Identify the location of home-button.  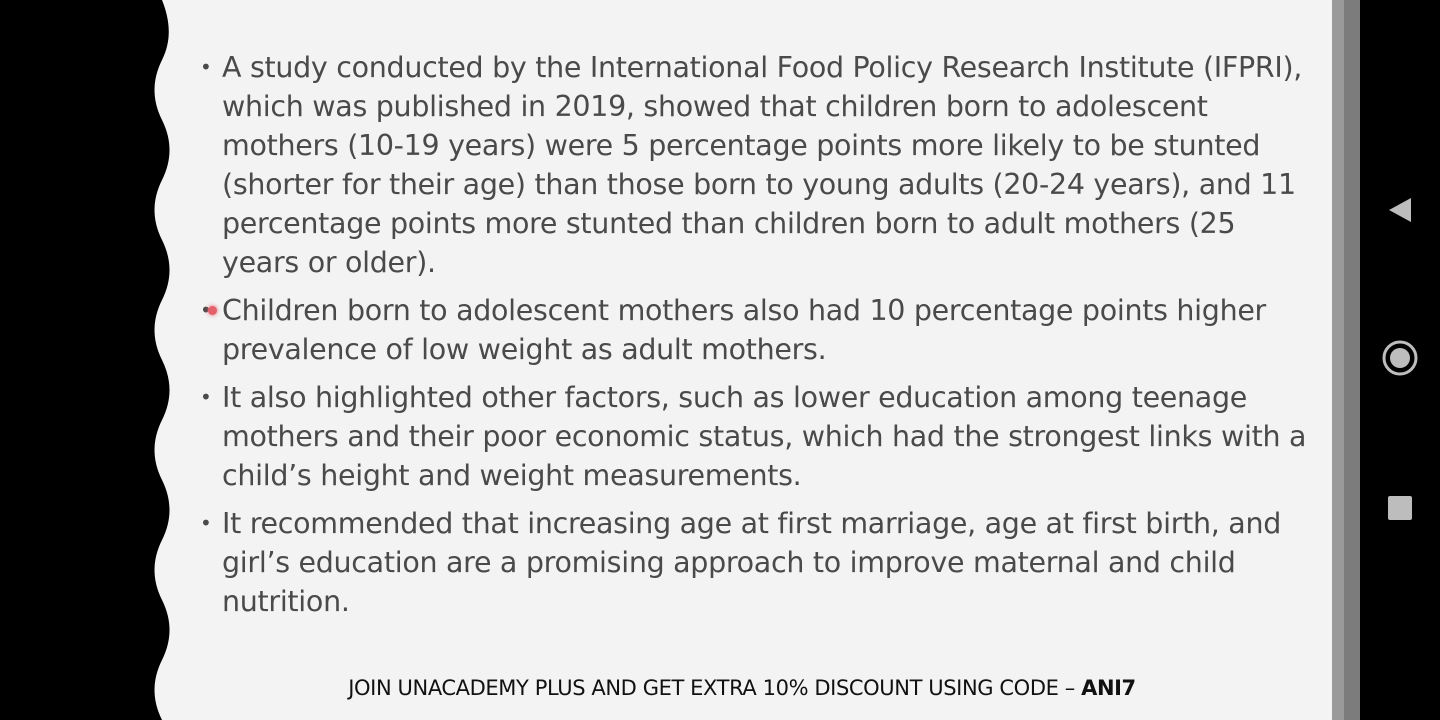
(1400, 358).